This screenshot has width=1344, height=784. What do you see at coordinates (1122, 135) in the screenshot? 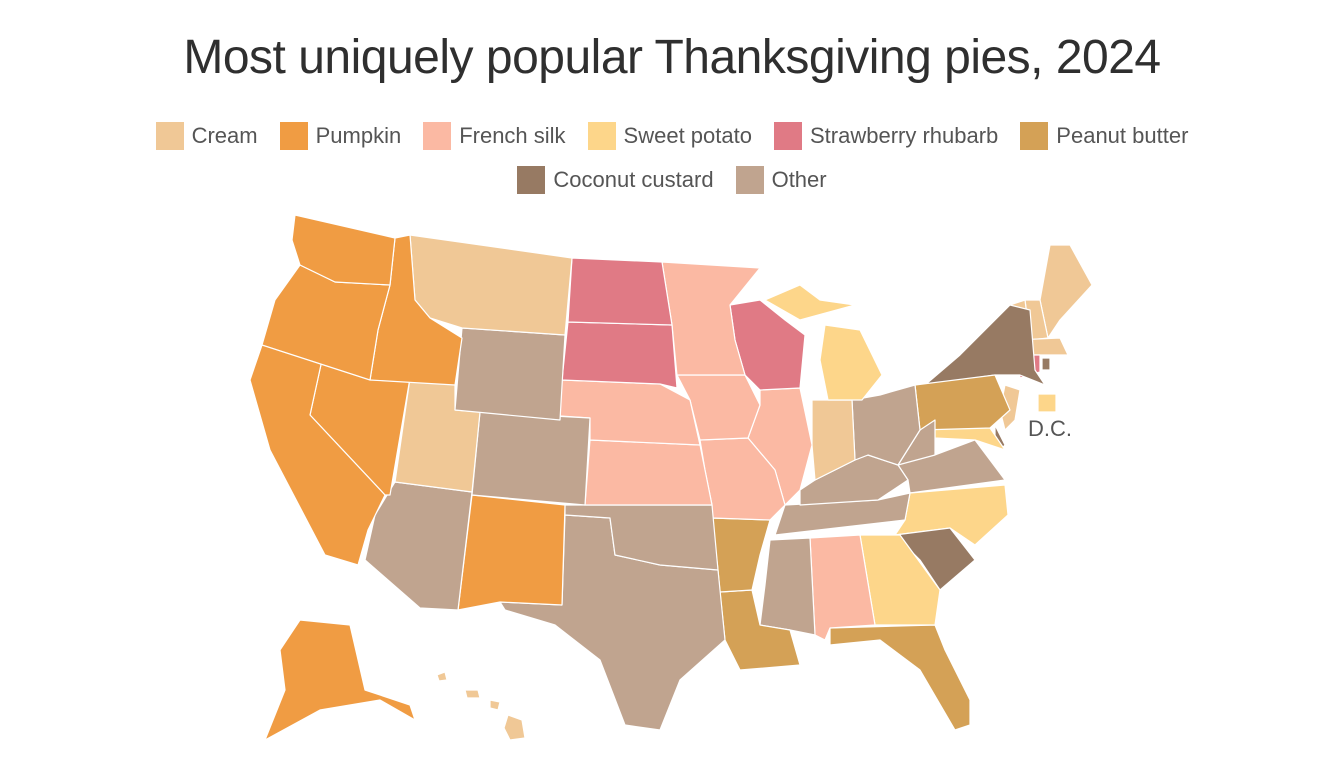
I see `legend-label: Peanut butter` at bounding box center [1122, 135].